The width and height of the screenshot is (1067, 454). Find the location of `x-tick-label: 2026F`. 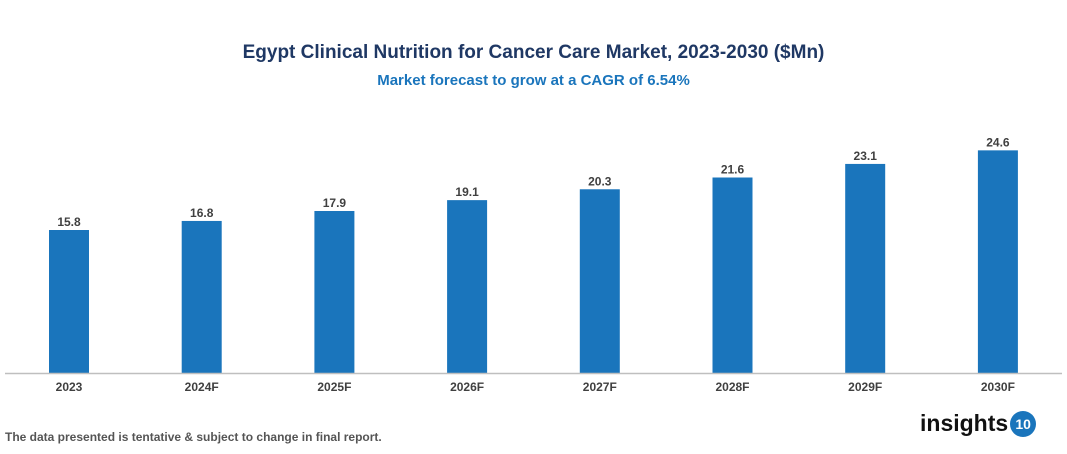

x-tick-label: 2026F is located at coordinates (467, 387).